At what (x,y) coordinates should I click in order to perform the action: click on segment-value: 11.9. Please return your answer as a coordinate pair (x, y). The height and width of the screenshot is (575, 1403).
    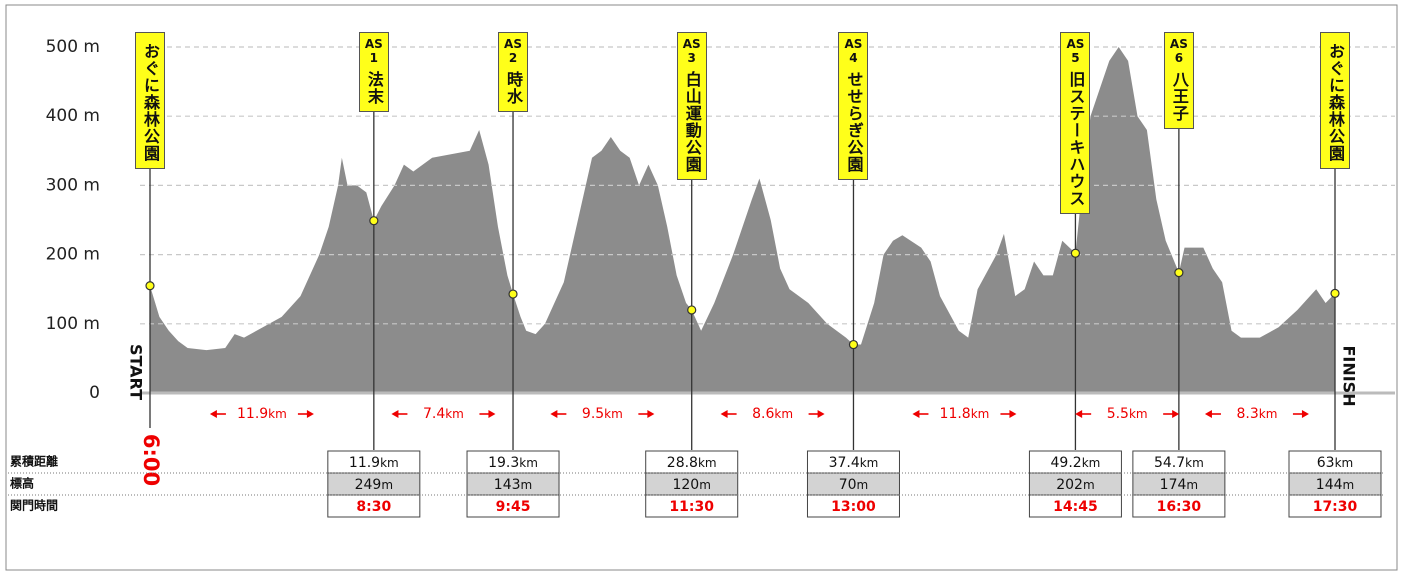
    Looking at the image, I should click on (252, 414).